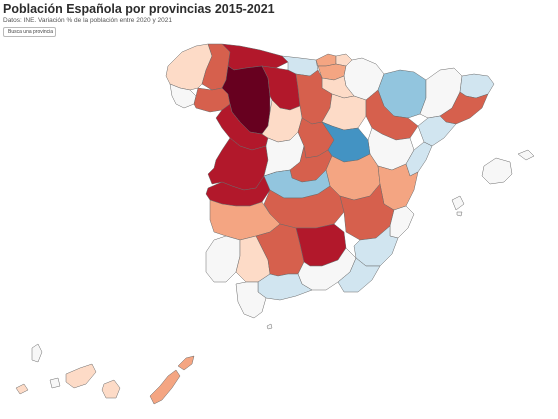 The width and height of the screenshot is (558, 419). Describe the element at coordinates (255, 57) in the screenshot. I see `province-asturias` at that location.